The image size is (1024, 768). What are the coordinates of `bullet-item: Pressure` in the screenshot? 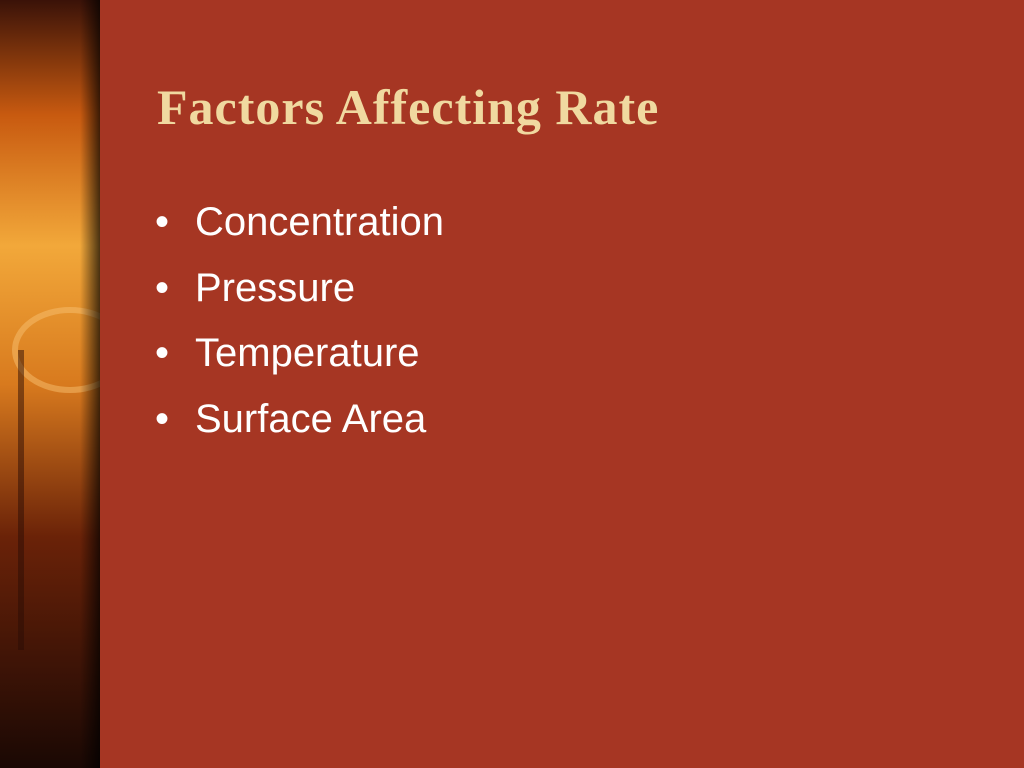 It's located at (299, 296).